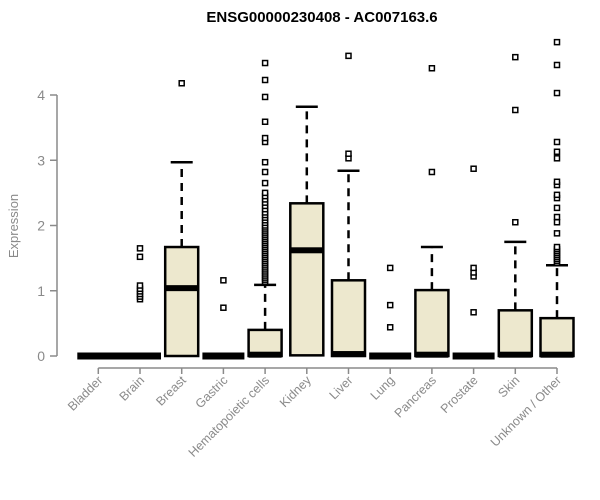 Image resolution: width=600 pixels, height=500 pixels. I want to click on box-Pancreas, so click(432, 323).